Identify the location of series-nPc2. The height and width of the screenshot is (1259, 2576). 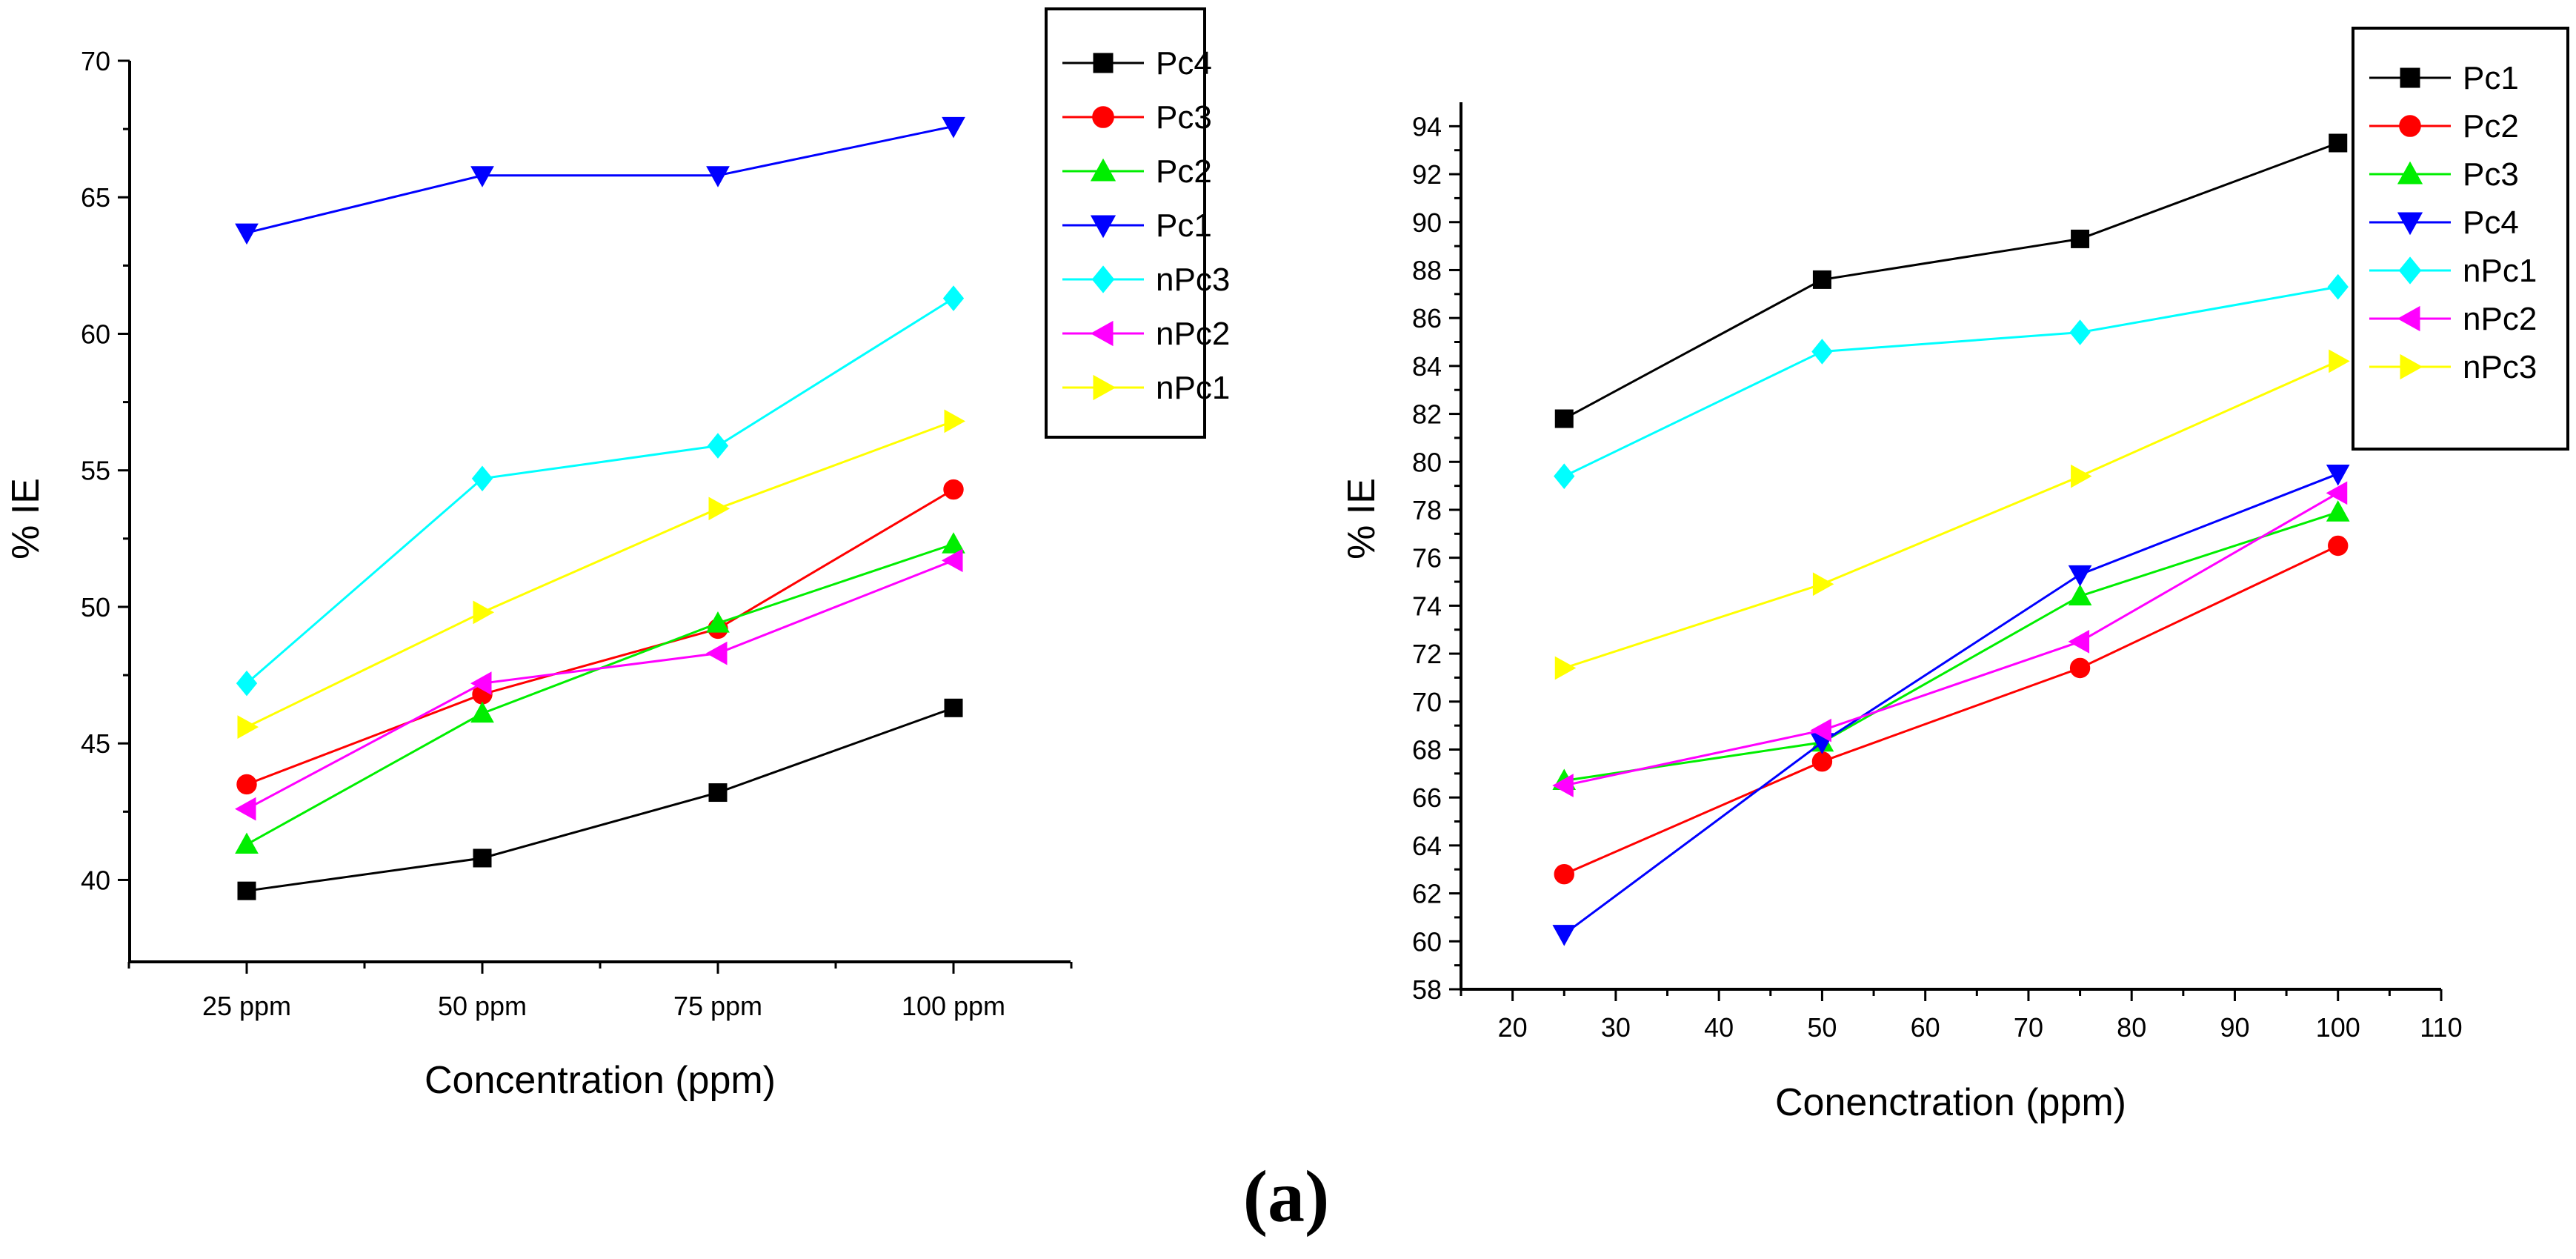
(598, 684).